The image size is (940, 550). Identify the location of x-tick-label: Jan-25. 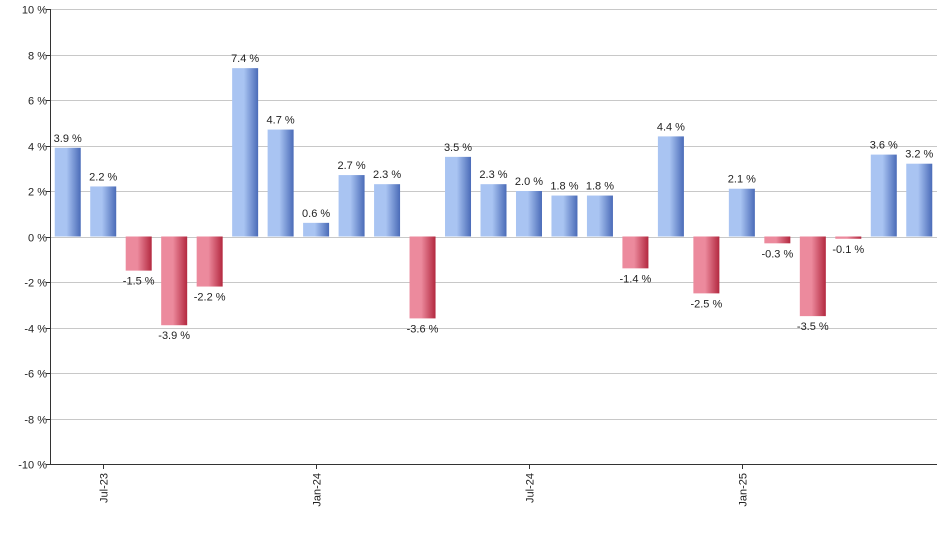
(744, 490).